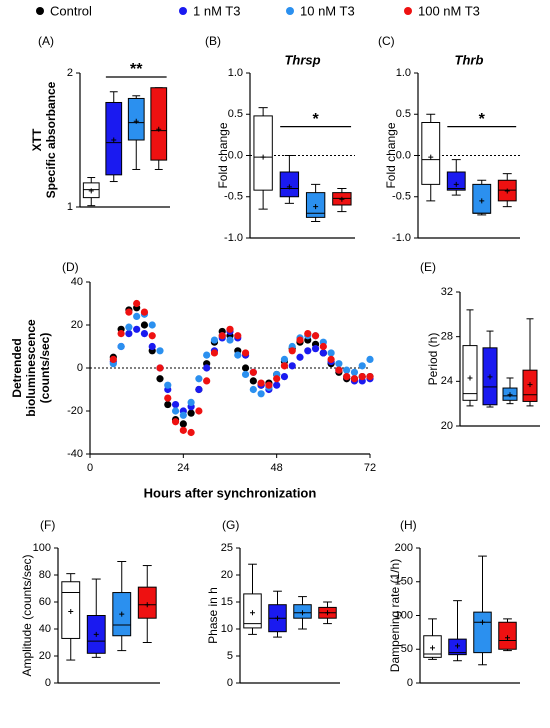  I want to click on y-tick-label: 10, so click(227, 629).